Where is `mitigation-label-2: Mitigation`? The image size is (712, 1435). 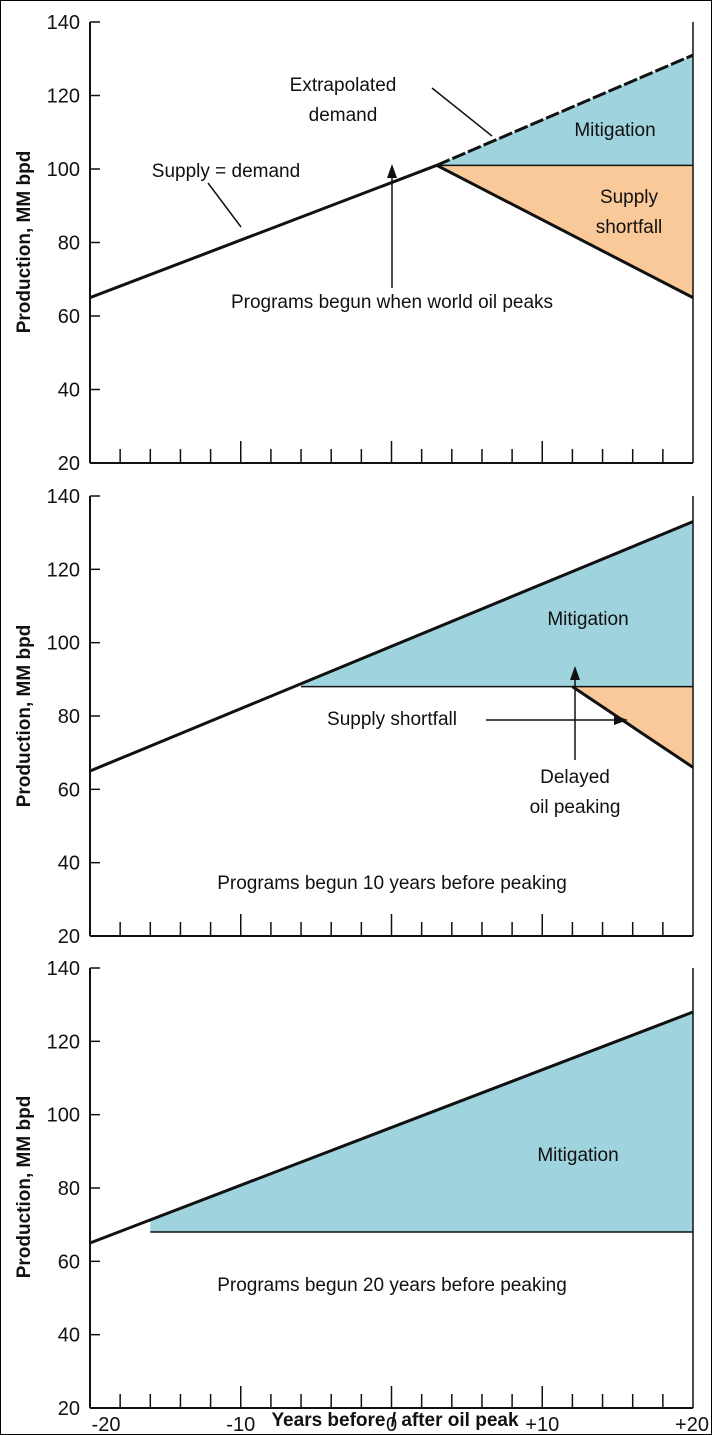 mitigation-label-2: Mitigation is located at coordinates (587, 619).